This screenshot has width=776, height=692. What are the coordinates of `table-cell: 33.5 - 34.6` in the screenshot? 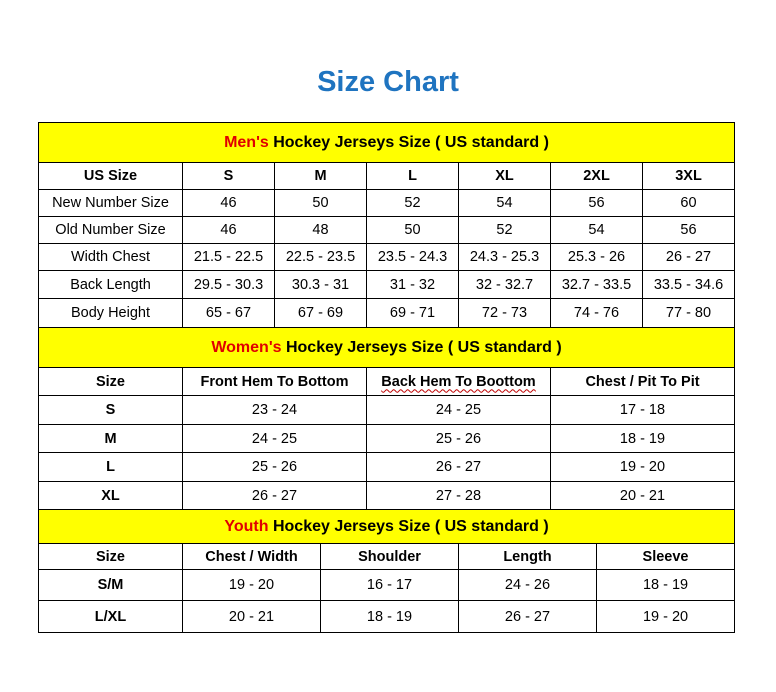 It's located at (688, 284).